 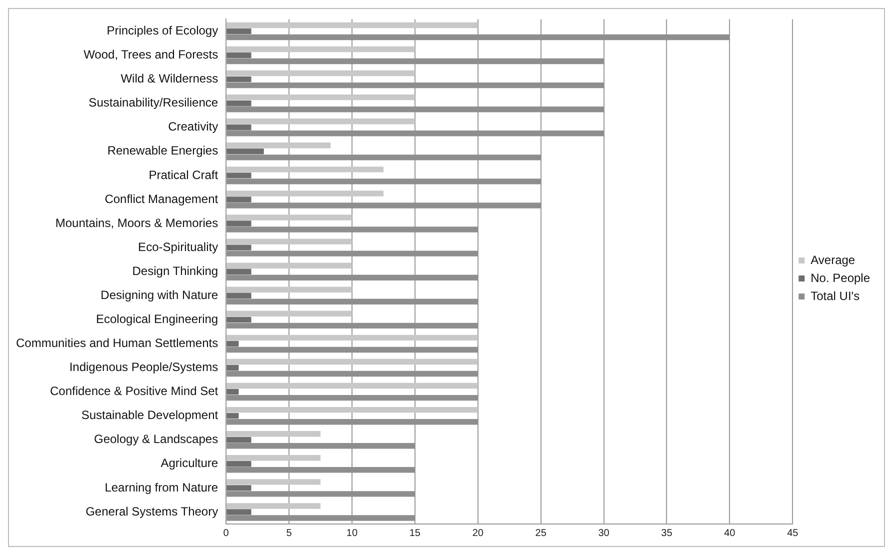 I want to click on y-tick-label: Renewable Energies, so click(x=162, y=151).